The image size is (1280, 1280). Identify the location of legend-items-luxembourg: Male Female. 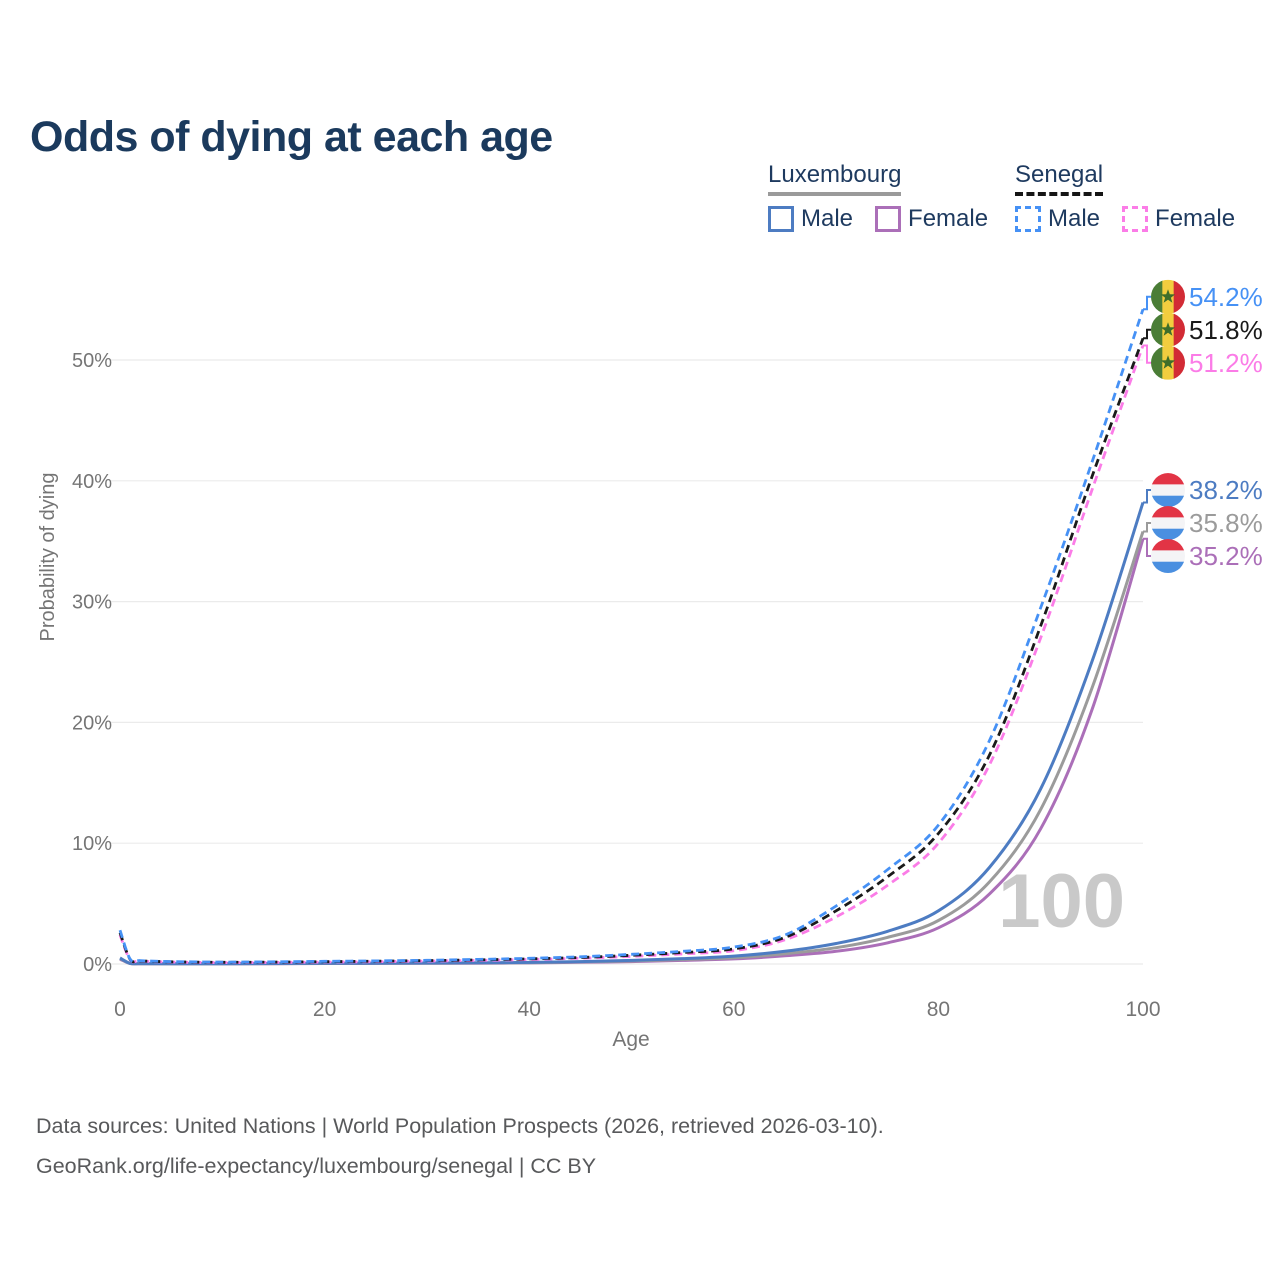
(878, 219).